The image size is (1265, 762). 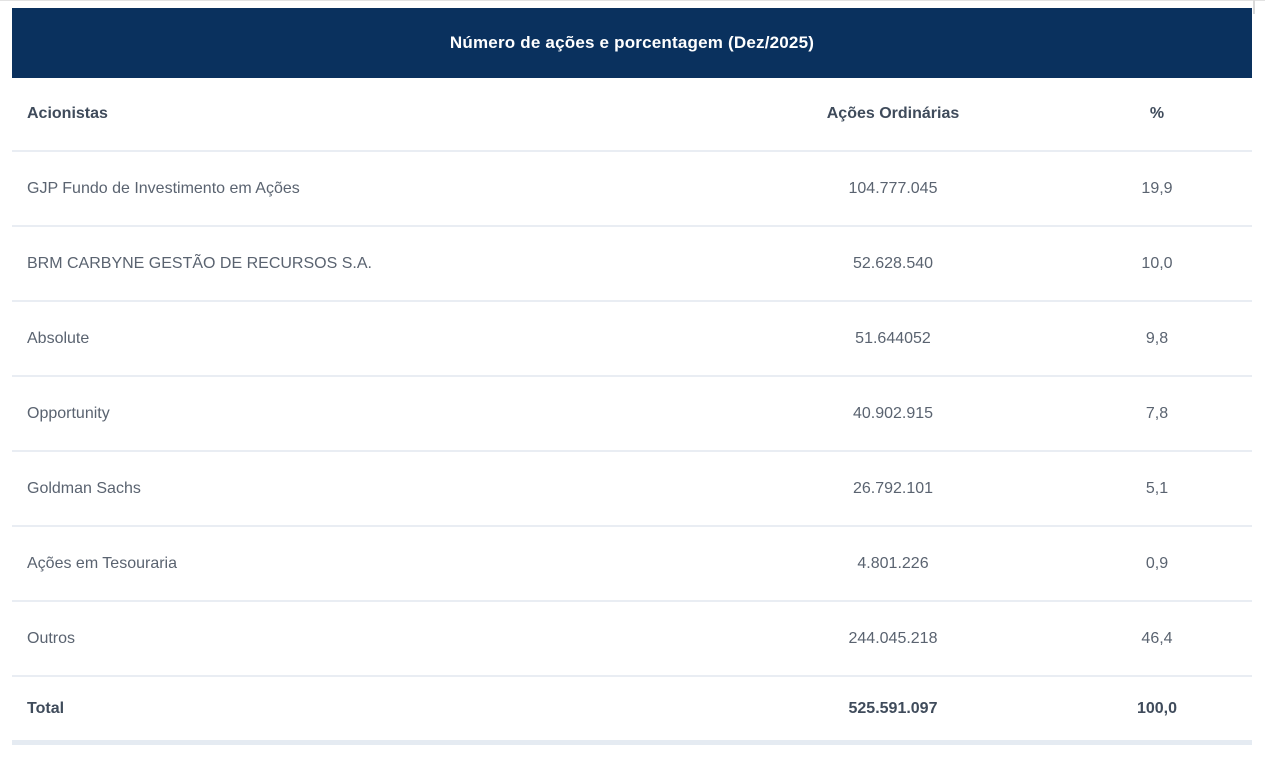 I want to click on shareholder-name-cell: GJP Fundo de Investimento em Ações, so click(x=163, y=188).